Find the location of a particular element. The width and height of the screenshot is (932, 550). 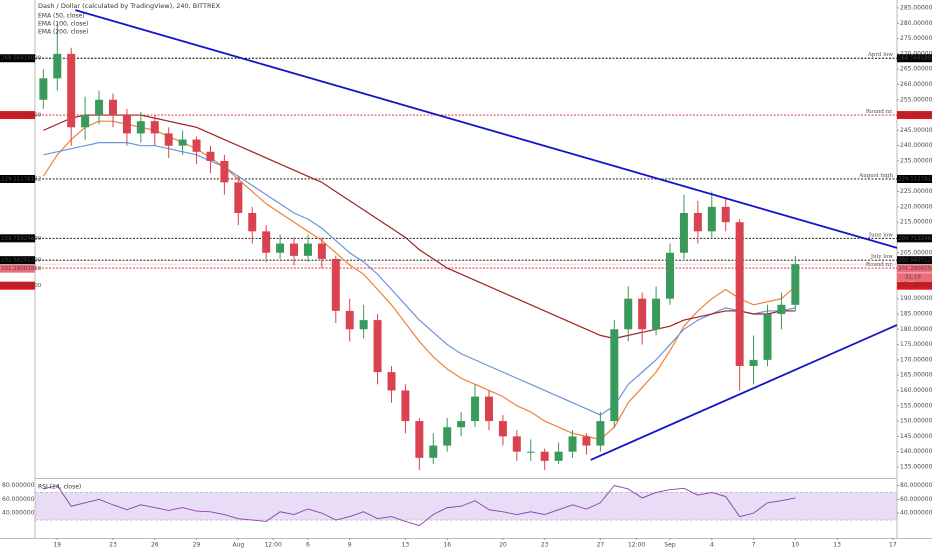

countdown: 31:18 is located at coordinates (913, 278).